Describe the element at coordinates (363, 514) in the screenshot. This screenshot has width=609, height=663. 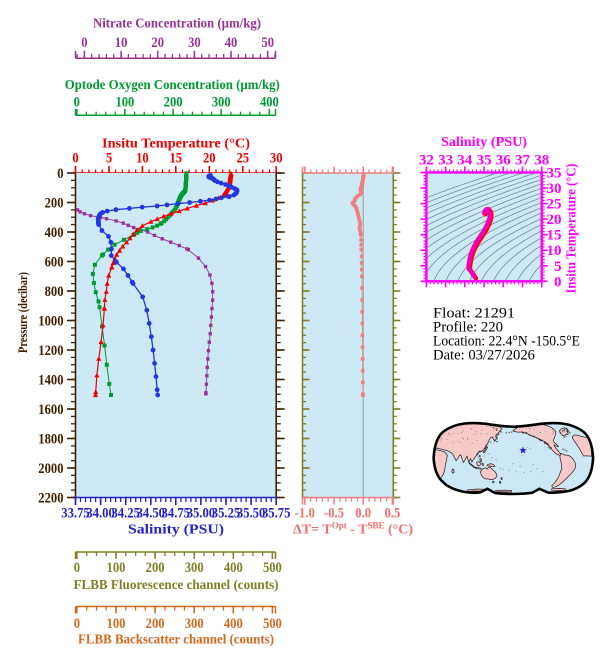
I see `svg-text: 0.0` at that location.